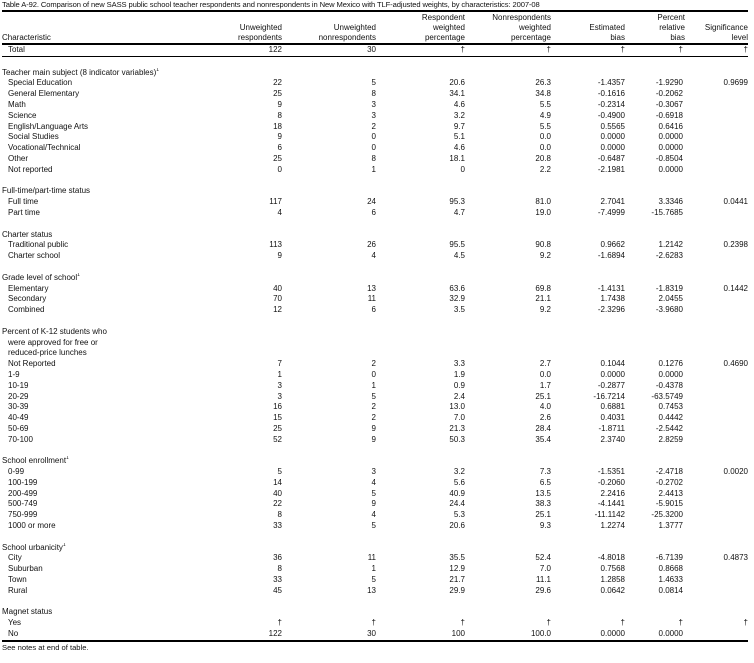  What do you see at coordinates (716, 27) in the screenshot?
I see `column-header-significance-level: Significance level` at bounding box center [716, 27].